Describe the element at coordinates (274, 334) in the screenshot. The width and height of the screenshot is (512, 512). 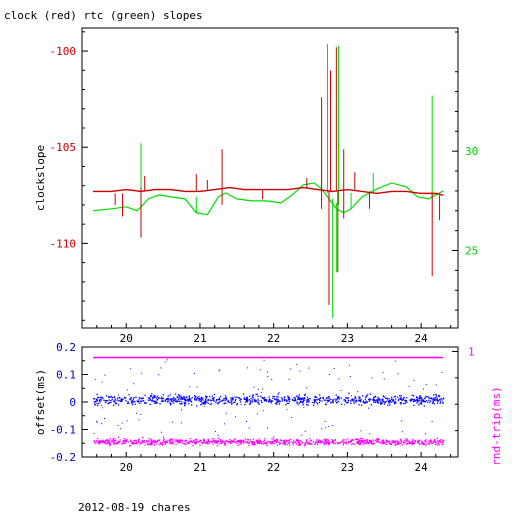
I see `top-x-ticks: 20 21 22 23 24` at that location.